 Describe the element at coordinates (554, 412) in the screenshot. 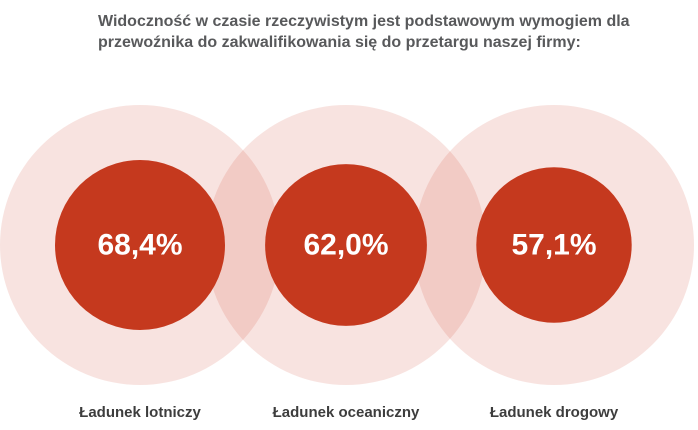

I see `category-label: Ładunek drogowy` at that location.